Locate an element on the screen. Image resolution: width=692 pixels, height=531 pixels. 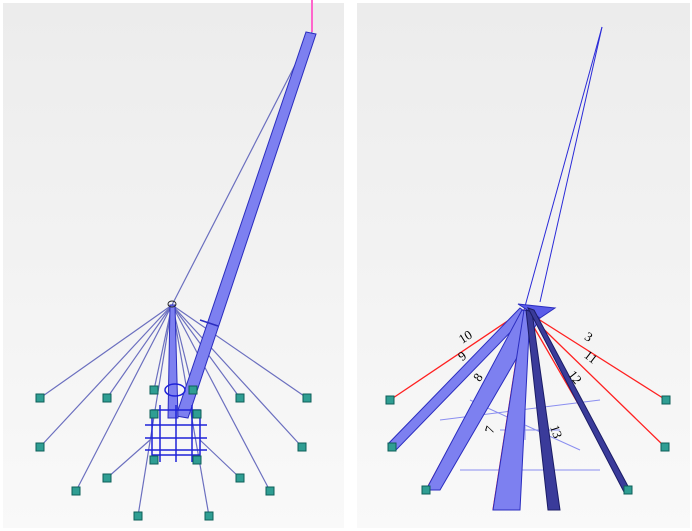
cable-label: 7 is located at coordinates (489, 429).